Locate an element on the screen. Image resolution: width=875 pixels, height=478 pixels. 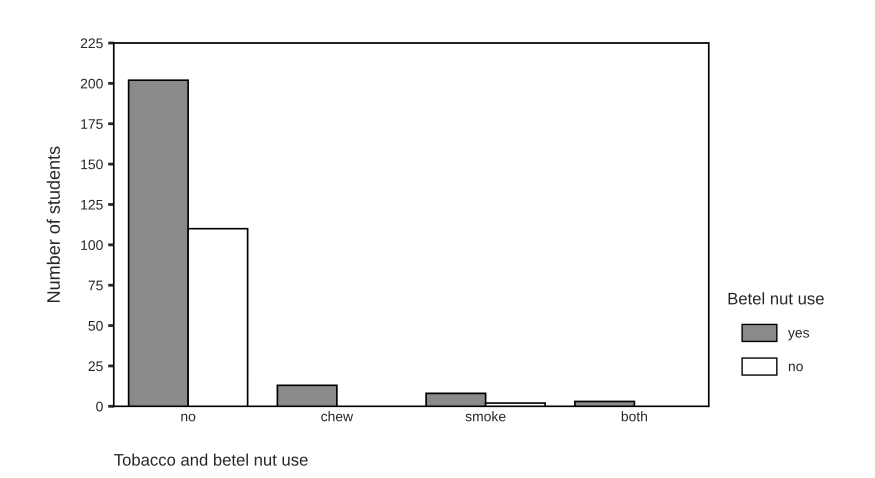
y-tick-label: 75 is located at coordinates (95, 285).